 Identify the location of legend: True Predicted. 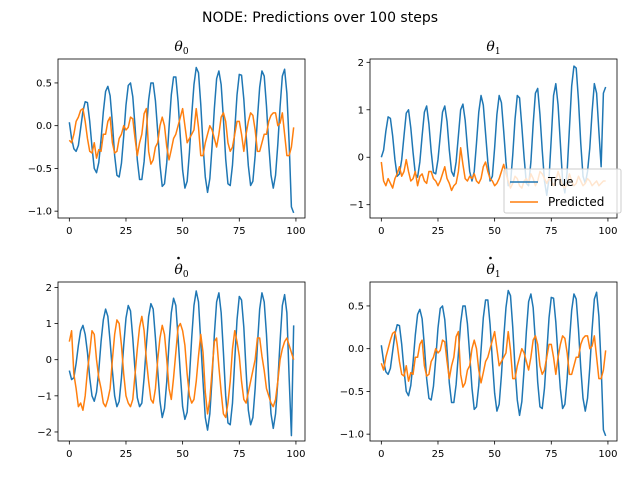
(562, 191).